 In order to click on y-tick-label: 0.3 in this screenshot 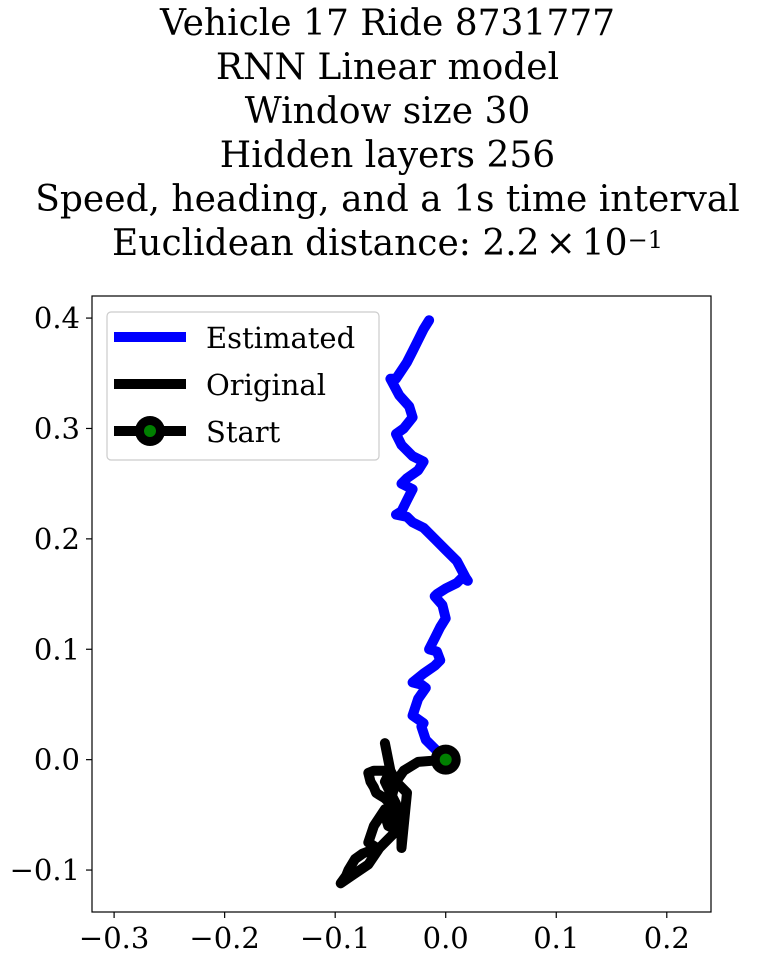, I will do `click(57, 428)`.